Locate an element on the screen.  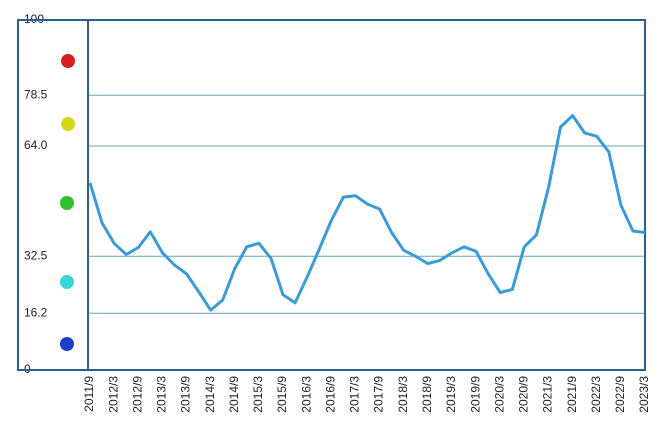
x-tick-label: 2020/3 is located at coordinates (499, 394).